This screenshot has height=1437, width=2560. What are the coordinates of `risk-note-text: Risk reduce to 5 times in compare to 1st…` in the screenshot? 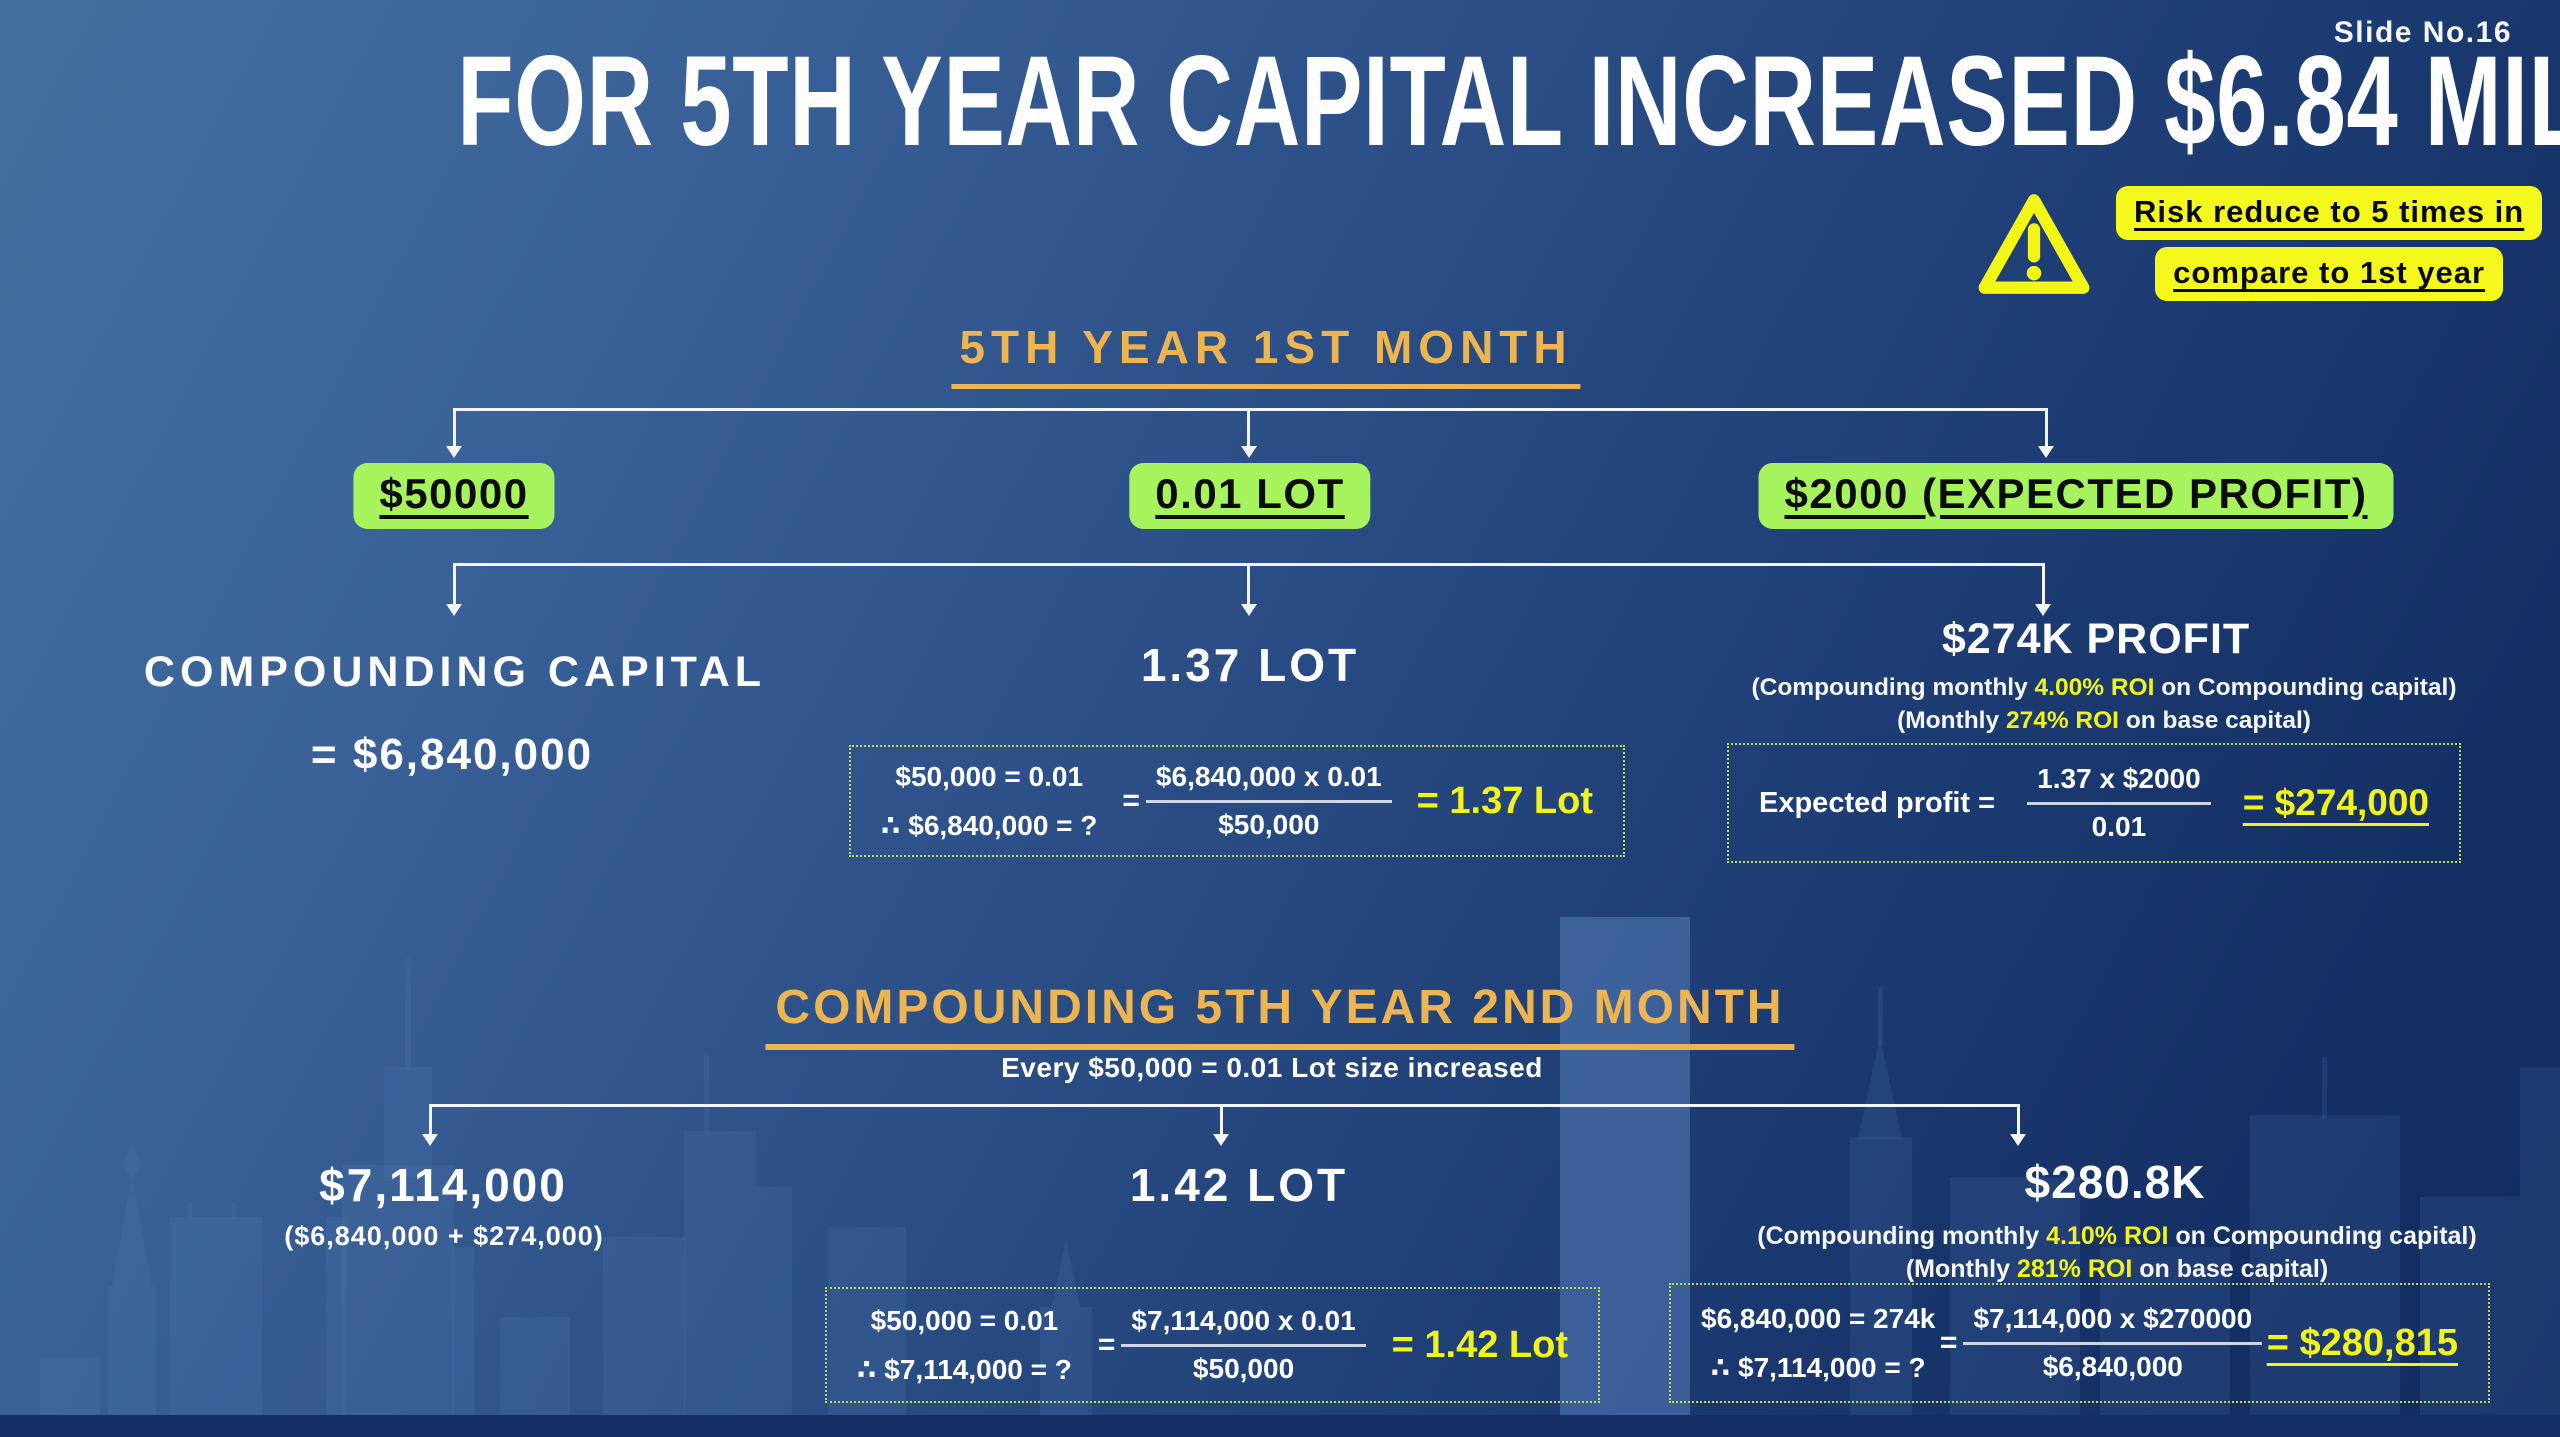 It's located at (2329, 243).